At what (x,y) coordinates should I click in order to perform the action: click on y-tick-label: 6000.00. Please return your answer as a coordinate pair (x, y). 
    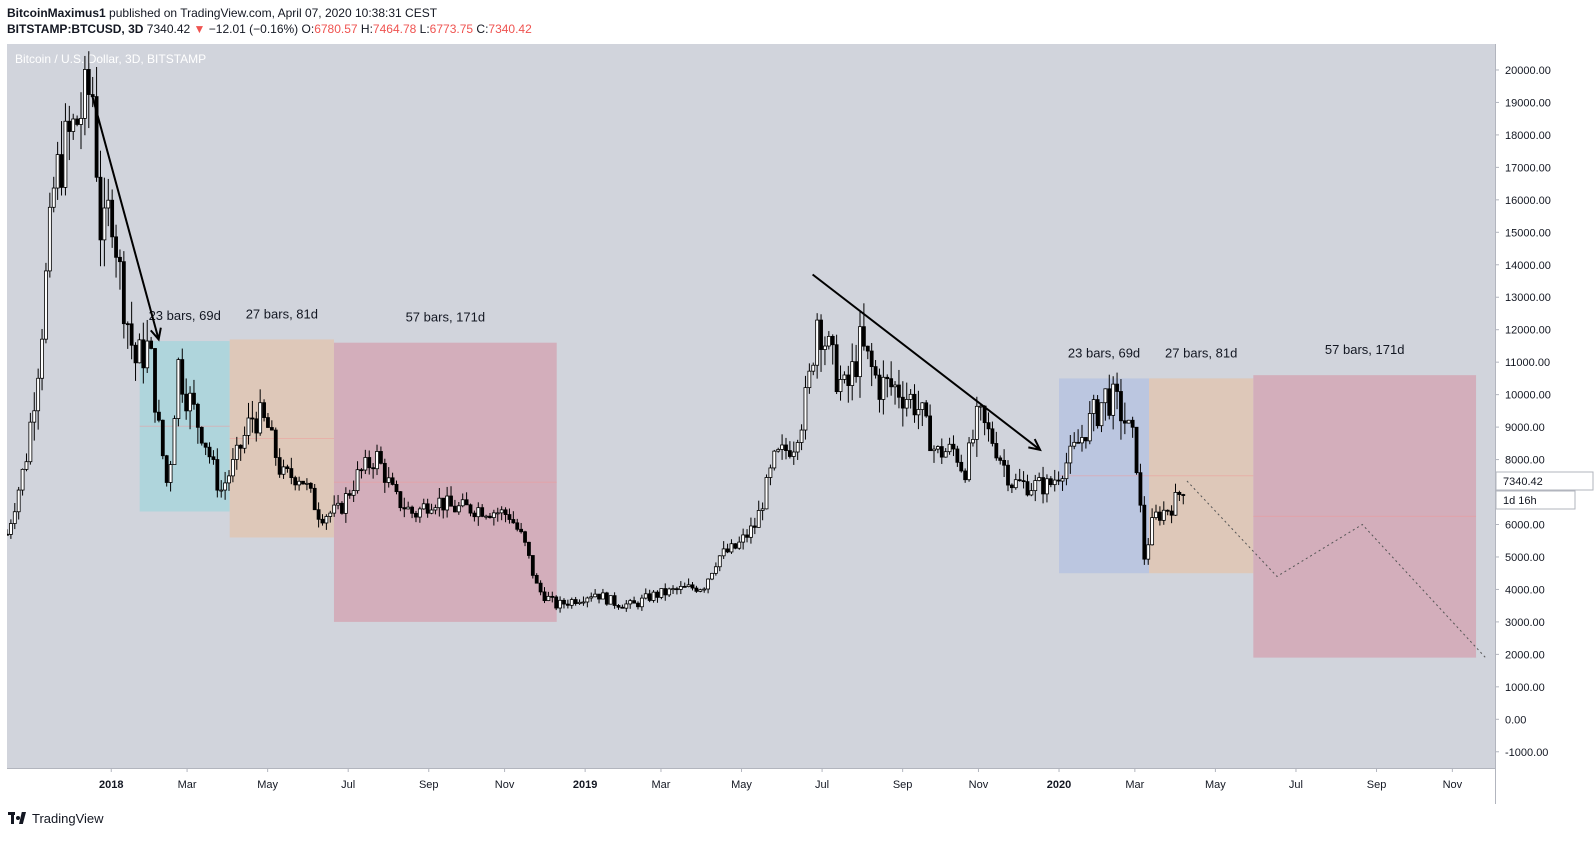
    Looking at the image, I should click on (1525, 526).